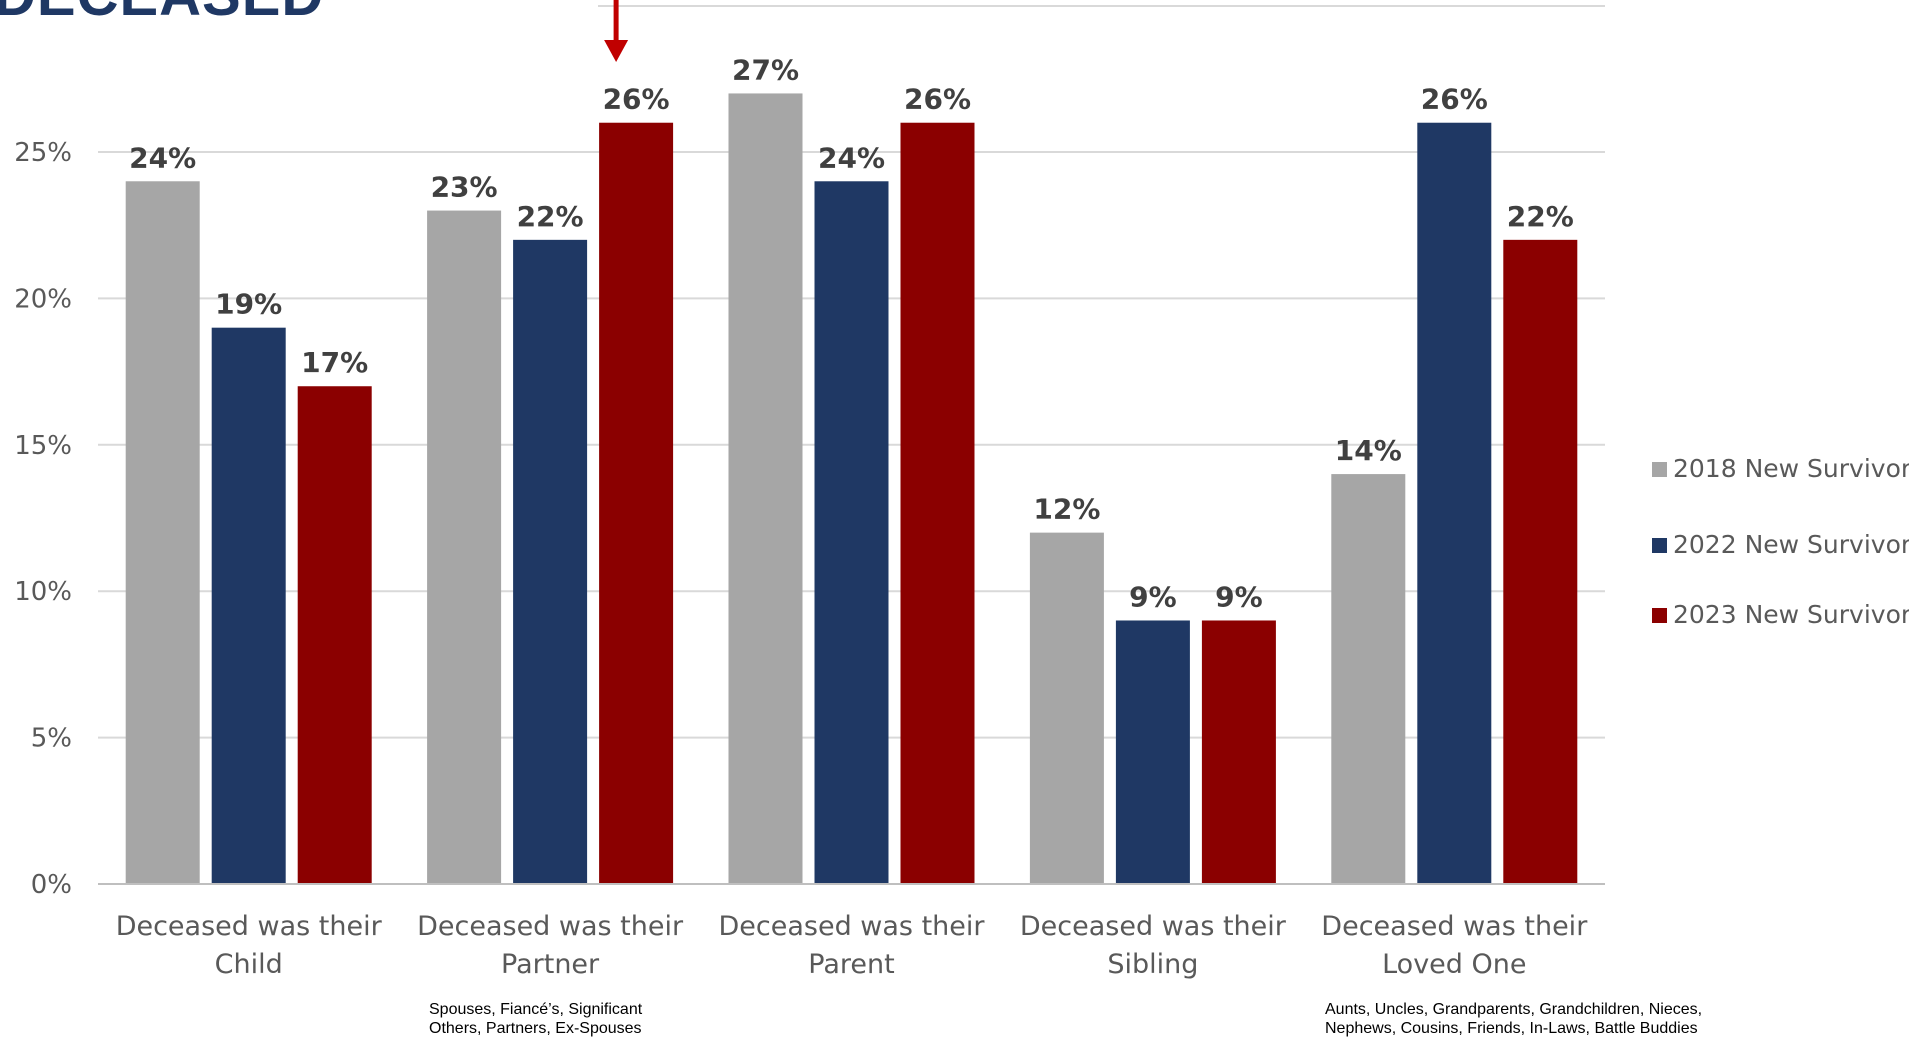 This screenshot has height=1038, width=1909. What do you see at coordinates (248, 304) in the screenshot?
I see `data-label: 19%` at bounding box center [248, 304].